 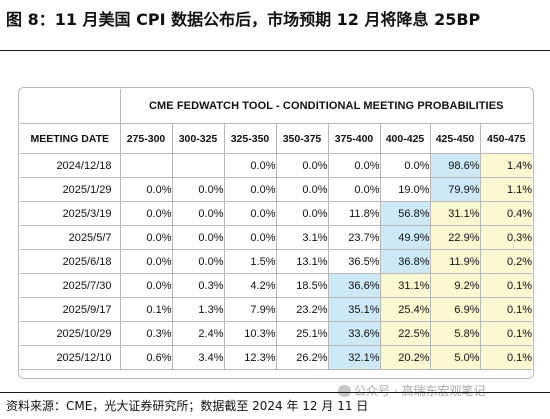 What do you see at coordinates (250, 333) in the screenshot?
I see `probability-cell: 10.3%` at bounding box center [250, 333].